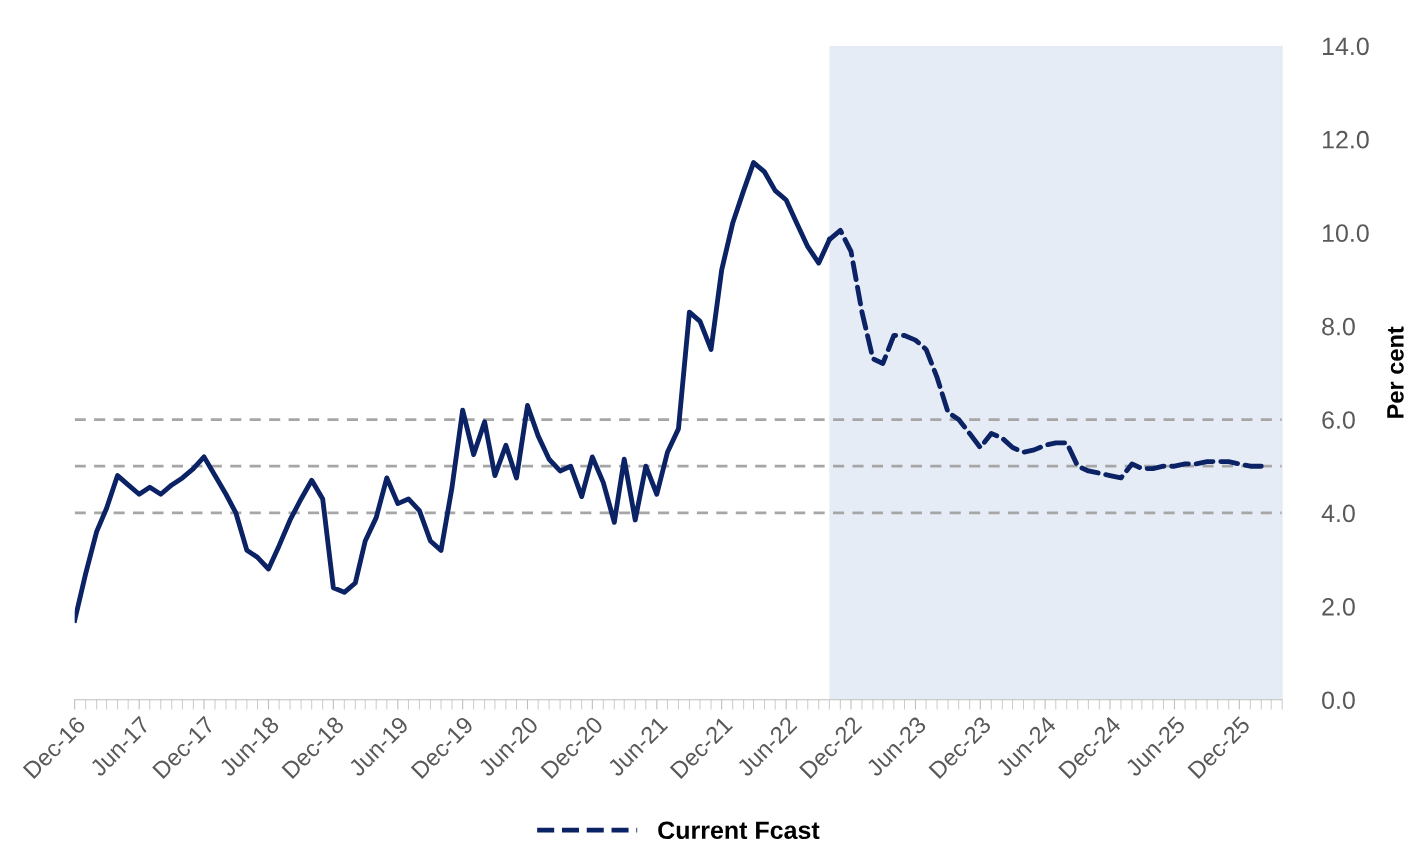  I want to click on y-tick-label: 0.0, so click(1338, 700).